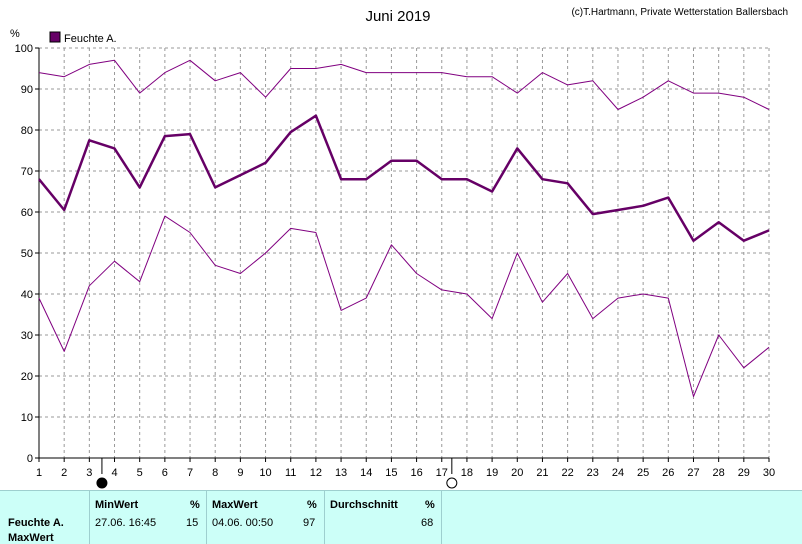 The height and width of the screenshot is (544, 802). What do you see at coordinates (416, 473) in the screenshot?
I see `x-tick-label: 16` at bounding box center [416, 473].